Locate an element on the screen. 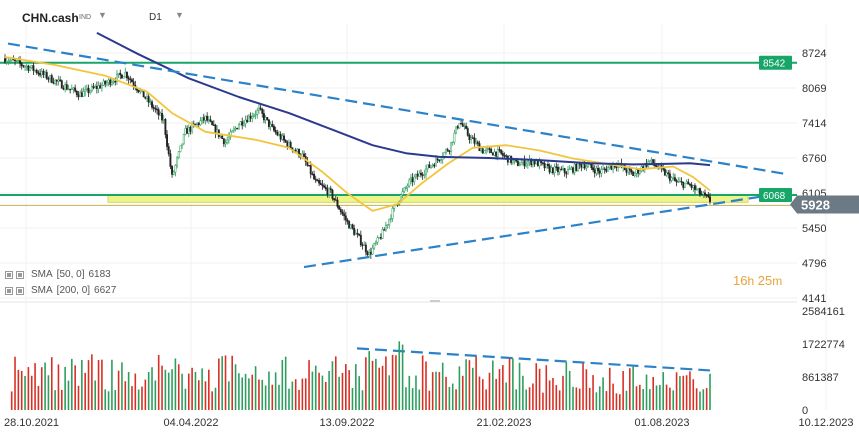  volume-tick-label: 1722774 is located at coordinates (823, 345).